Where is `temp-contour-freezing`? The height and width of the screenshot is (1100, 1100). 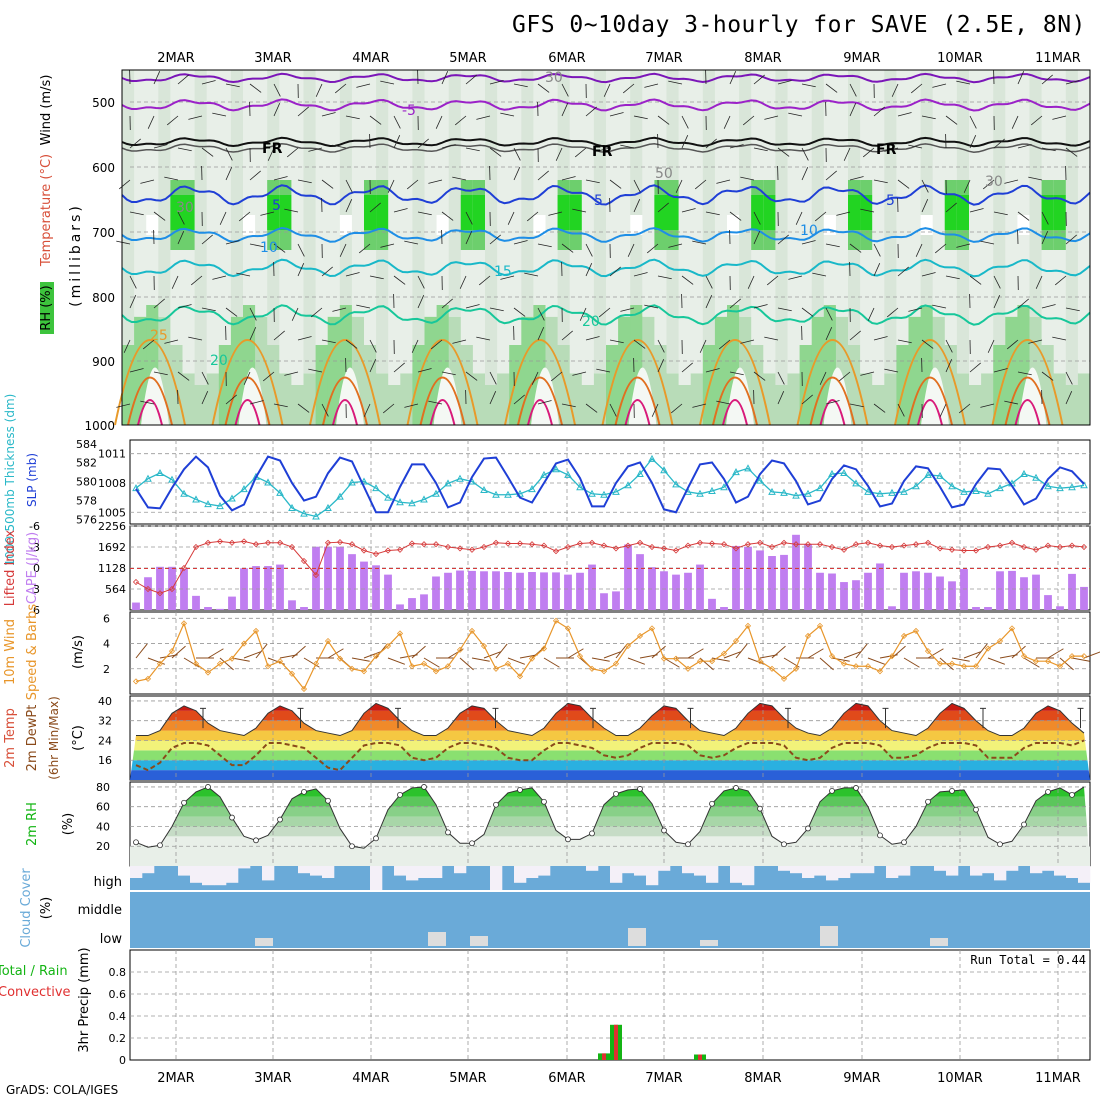
temp-contour-freezing is located at coordinates (606, 142).